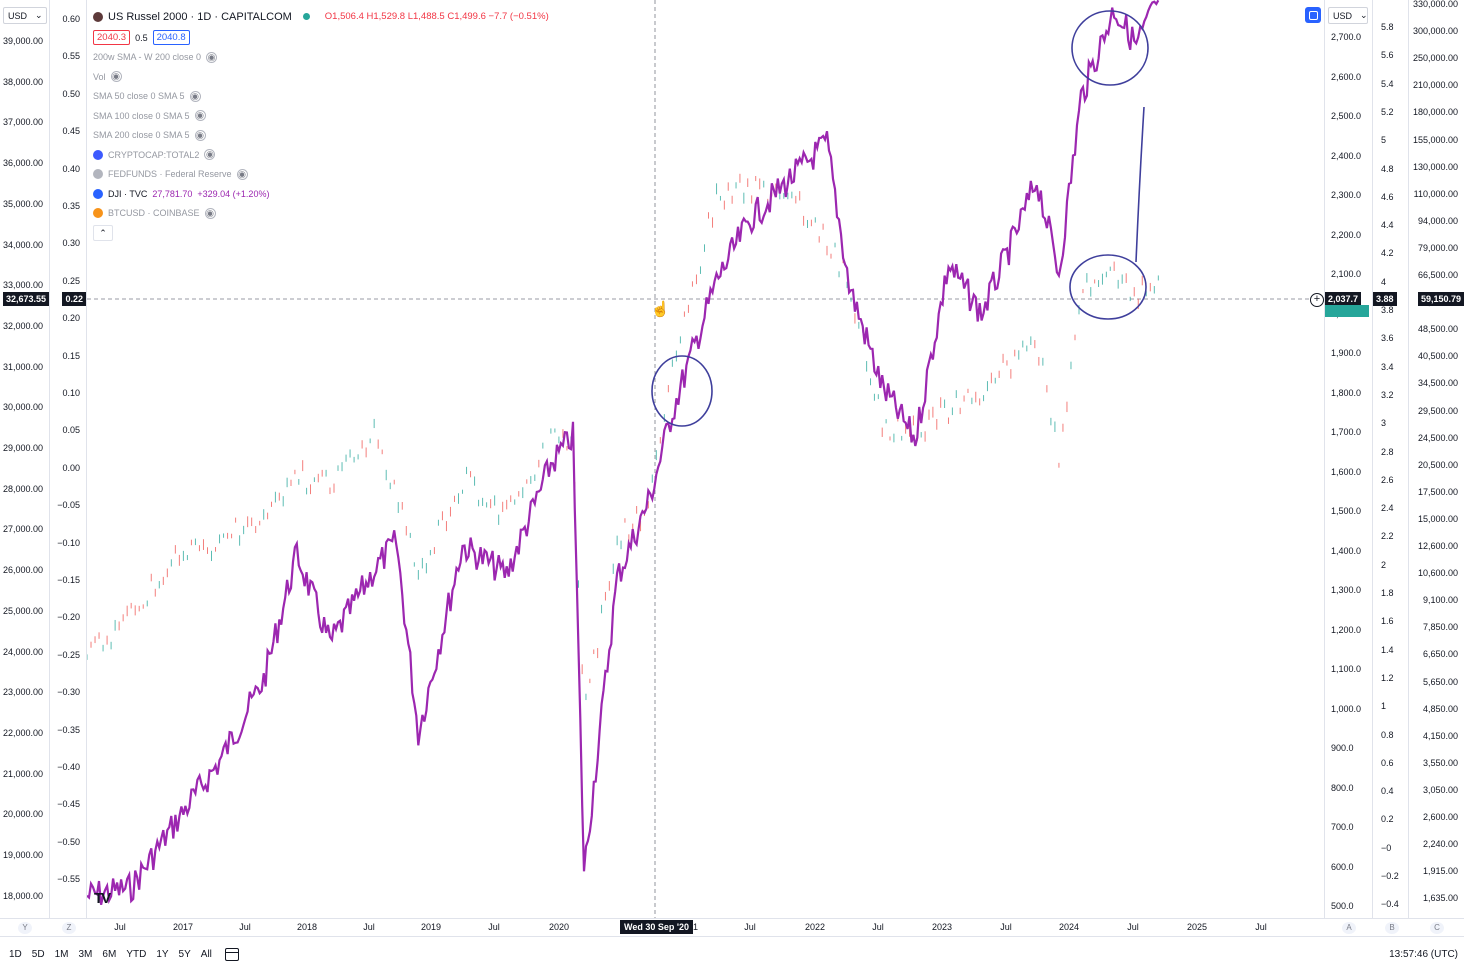 This screenshot has width=1464, height=972. Describe the element at coordinates (682, 391) in the screenshot. I see `annotation-circle-2020` at that location.